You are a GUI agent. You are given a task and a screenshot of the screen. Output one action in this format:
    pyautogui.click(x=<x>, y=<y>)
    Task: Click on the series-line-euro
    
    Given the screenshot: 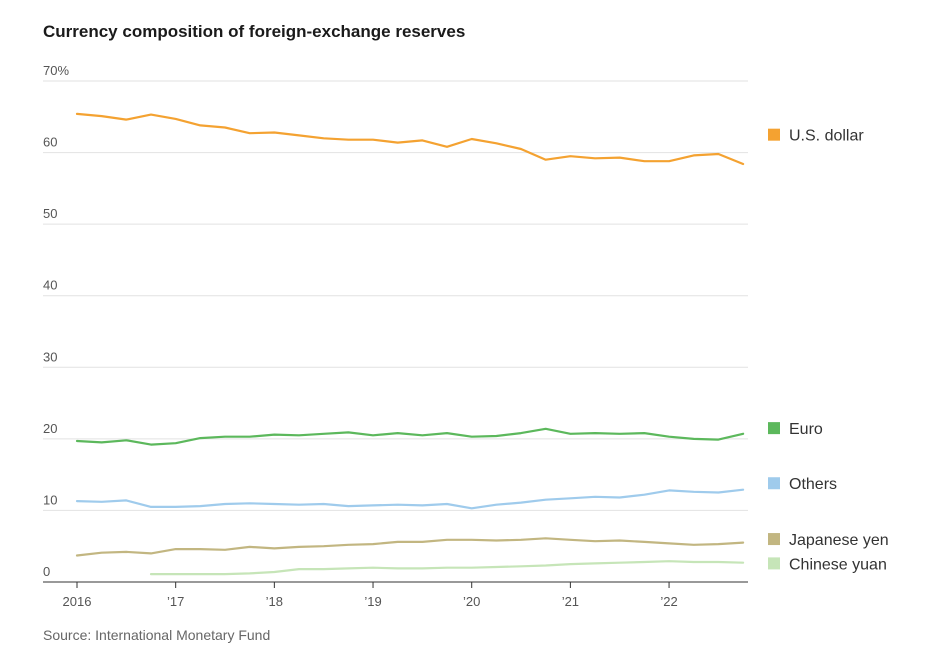 What is the action you would take?
    pyautogui.click(x=410, y=436)
    